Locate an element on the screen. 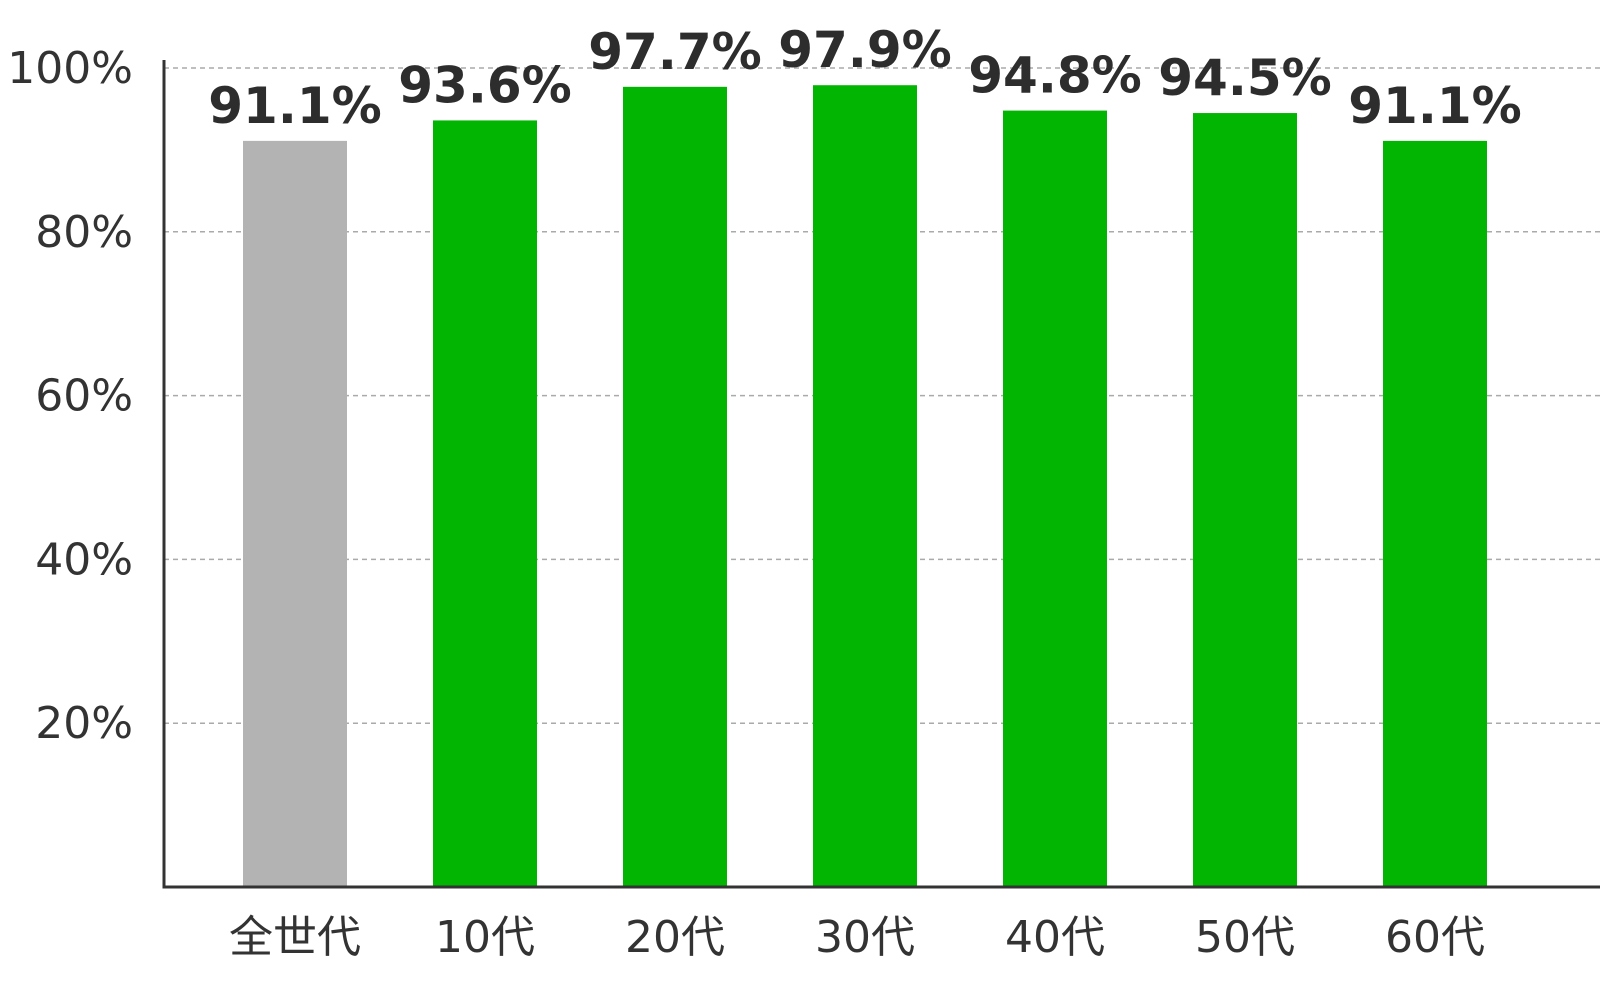  y-tick-label: 60% is located at coordinates (84, 396).